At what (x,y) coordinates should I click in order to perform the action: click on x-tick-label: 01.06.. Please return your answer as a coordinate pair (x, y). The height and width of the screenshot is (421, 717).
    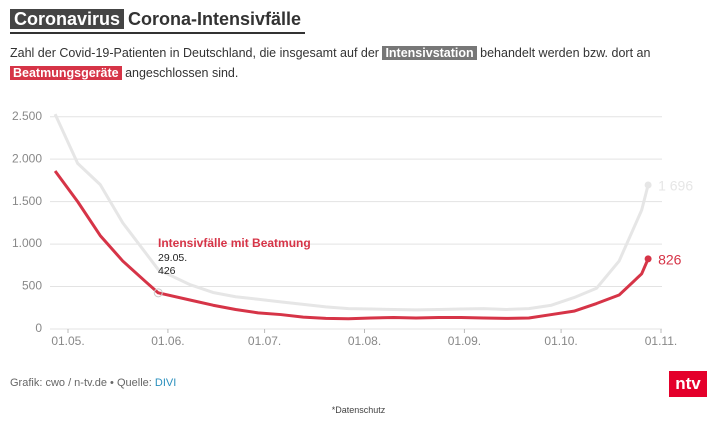
    Looking at the image, I should click on (167, 341).